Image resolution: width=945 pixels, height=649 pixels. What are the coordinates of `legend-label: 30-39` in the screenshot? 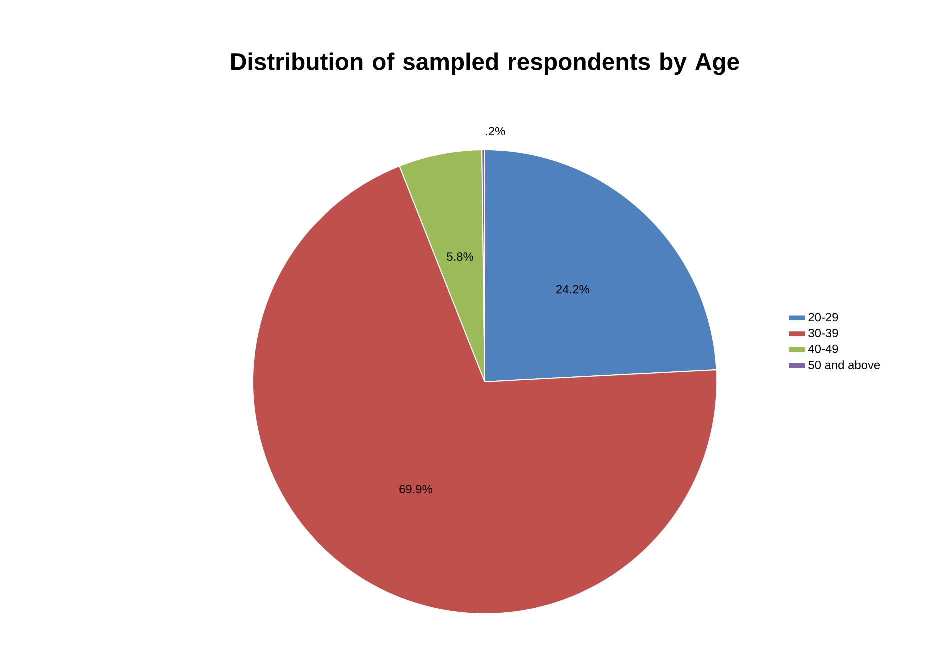 It's located at (823, 333).